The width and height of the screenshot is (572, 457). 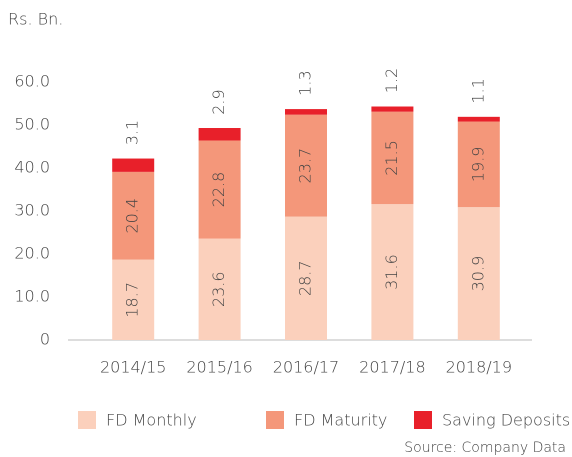 I want to click on x-tick-label: 2017/18, so click(x=392, y=367).